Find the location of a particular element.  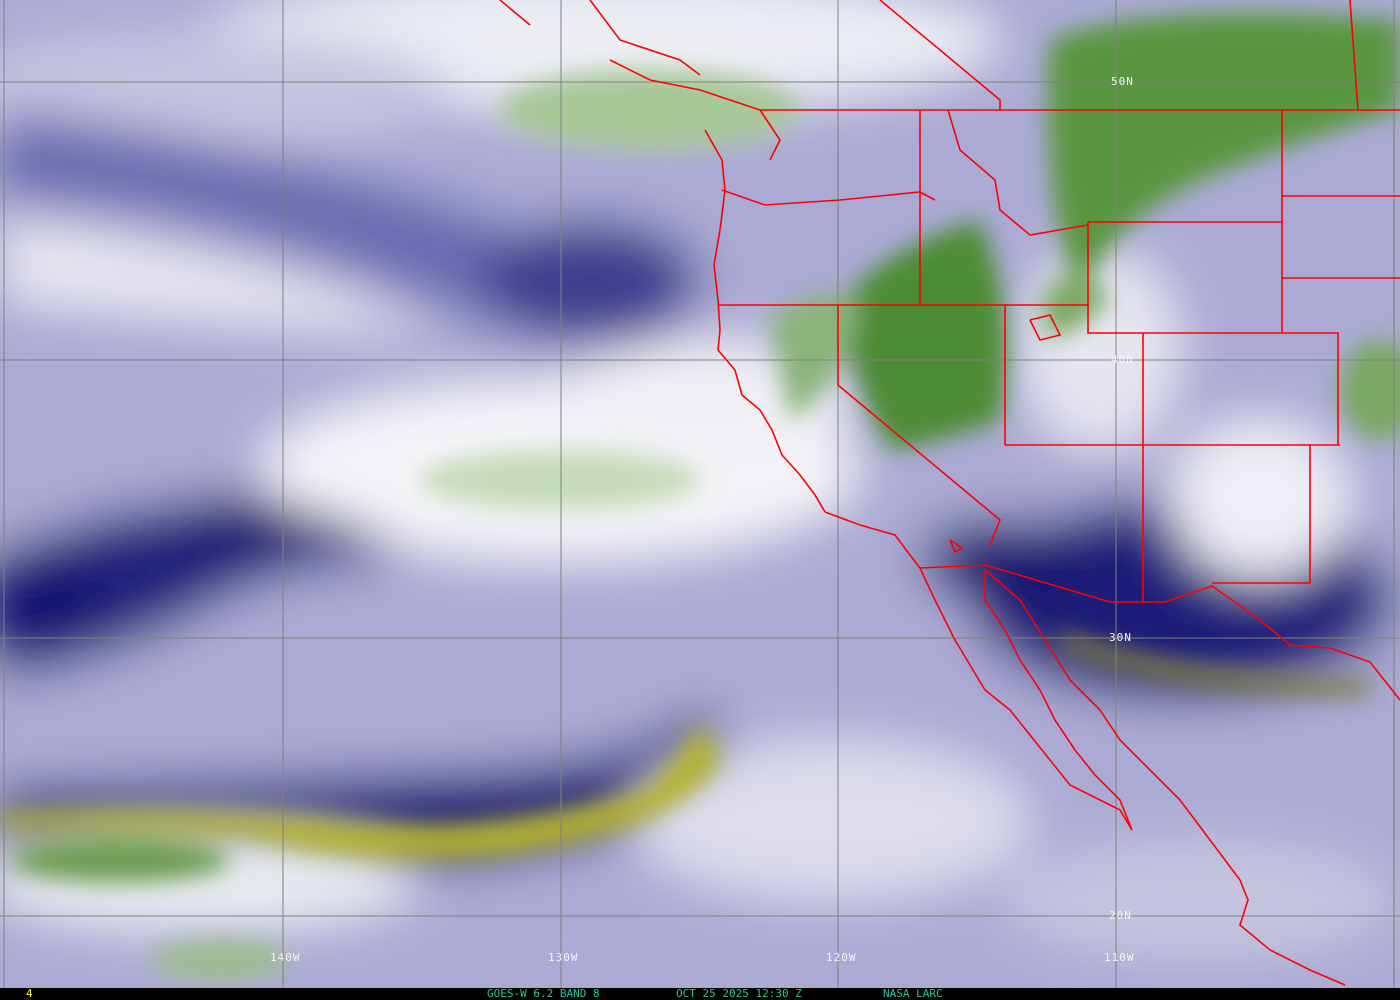

satellite-band: GOES-W 6.2 BAND 8 is located at coordinates (543, 993).